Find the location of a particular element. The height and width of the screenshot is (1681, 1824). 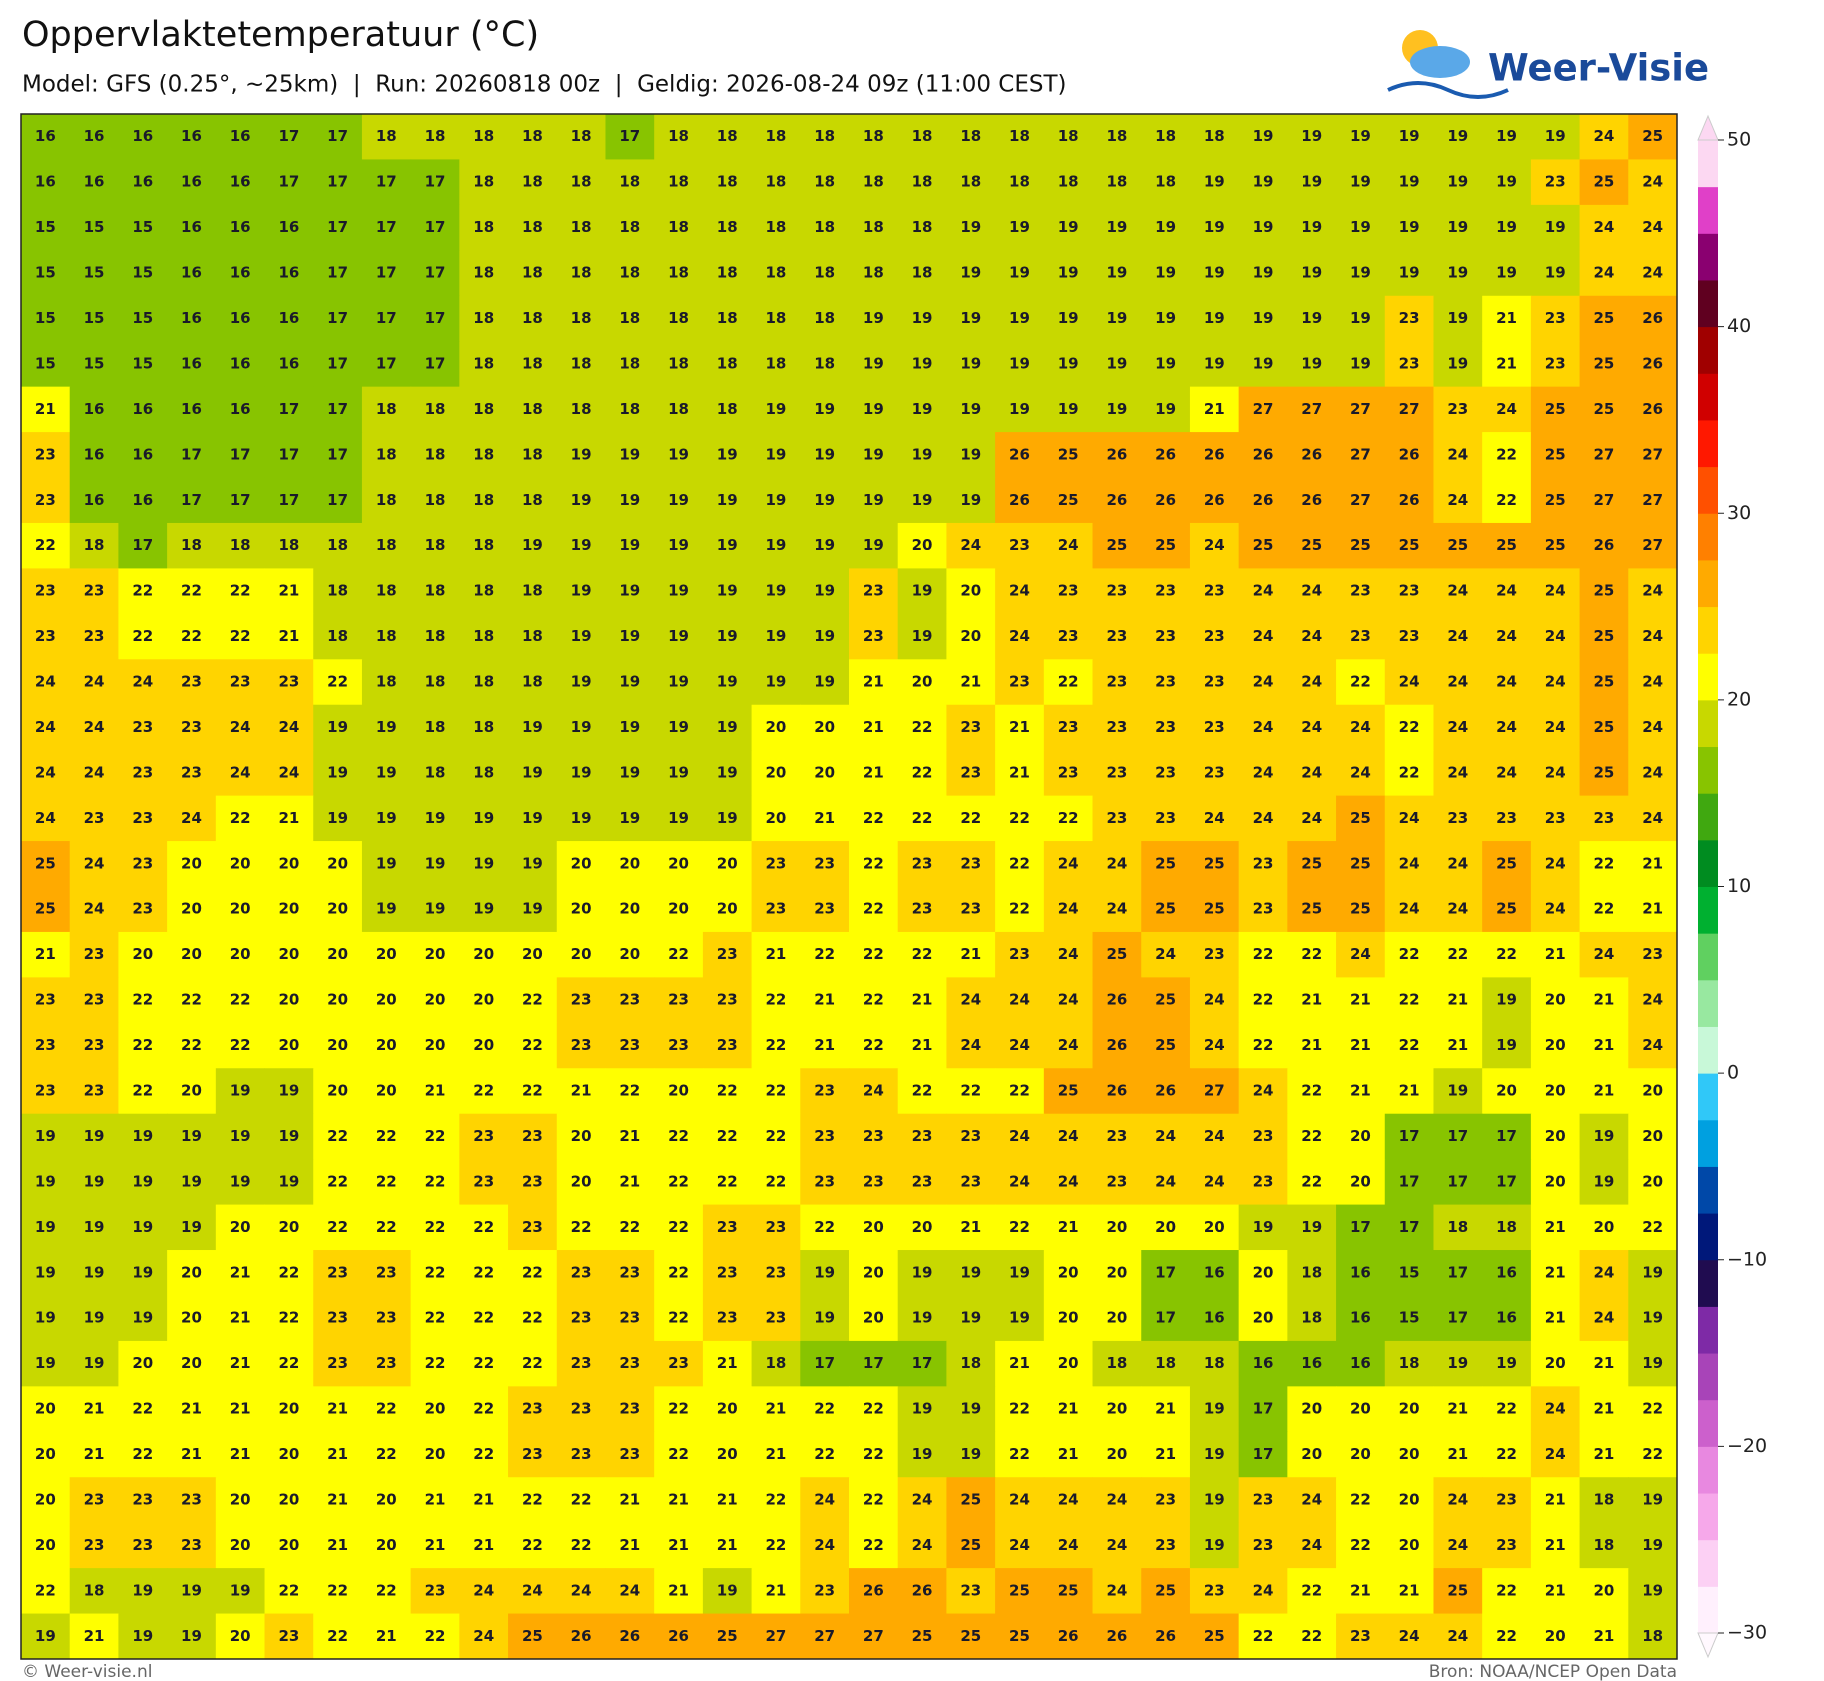

temp-label: 27 is located at coordinates (1311, 409).